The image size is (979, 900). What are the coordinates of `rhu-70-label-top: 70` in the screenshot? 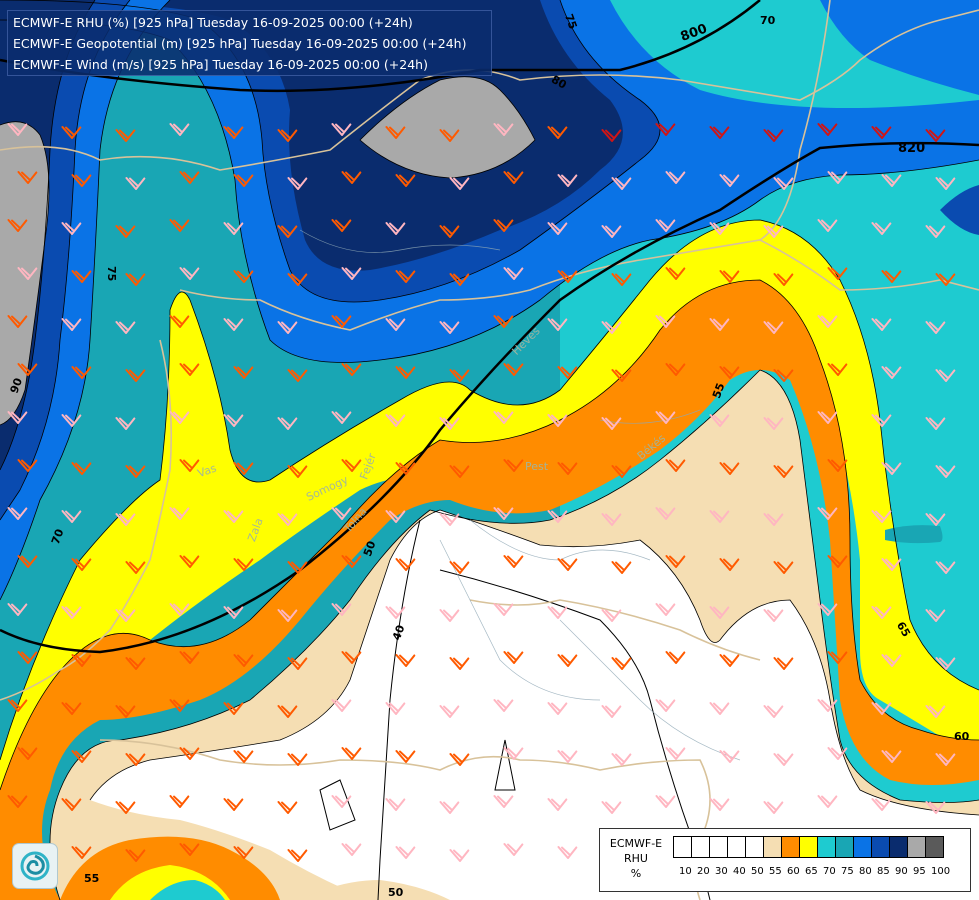 It's located at (768, 20).